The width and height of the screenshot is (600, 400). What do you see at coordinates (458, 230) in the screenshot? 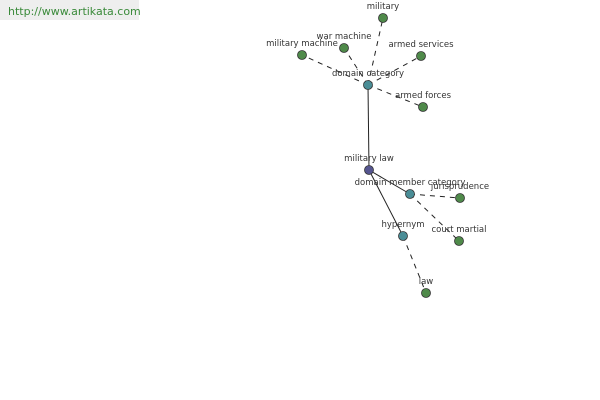
I see `node-label: court martial` at bounding box center [458, 230].